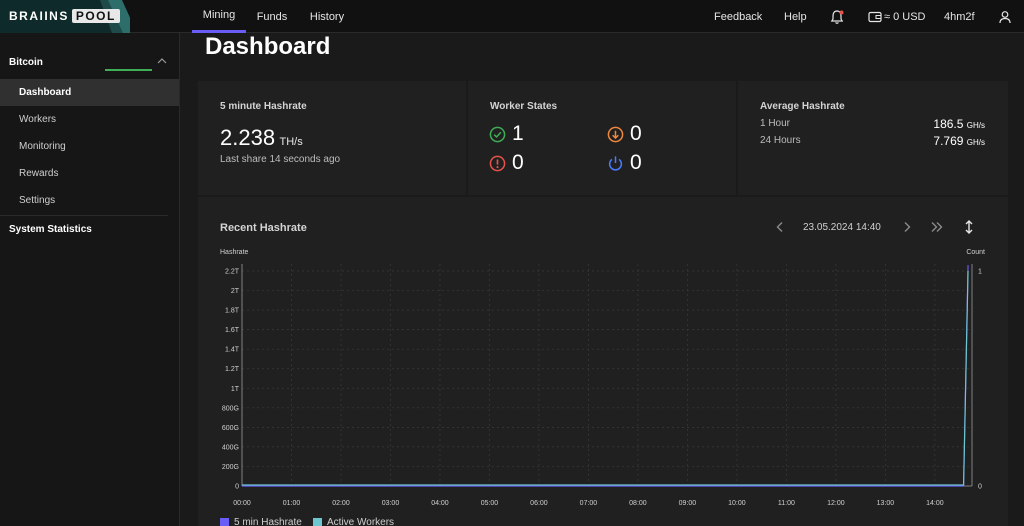  I want to click on workers-ok: 1, so click(506, 134).